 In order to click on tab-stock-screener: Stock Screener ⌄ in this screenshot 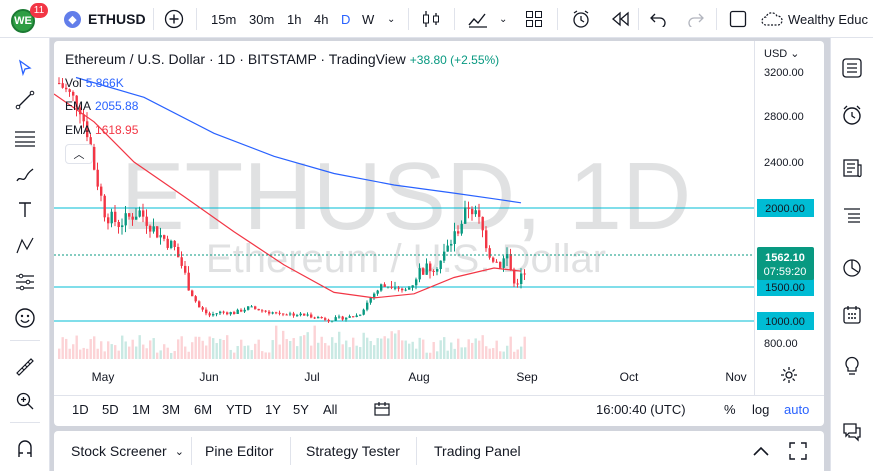, I will do `click(127, 451)`.